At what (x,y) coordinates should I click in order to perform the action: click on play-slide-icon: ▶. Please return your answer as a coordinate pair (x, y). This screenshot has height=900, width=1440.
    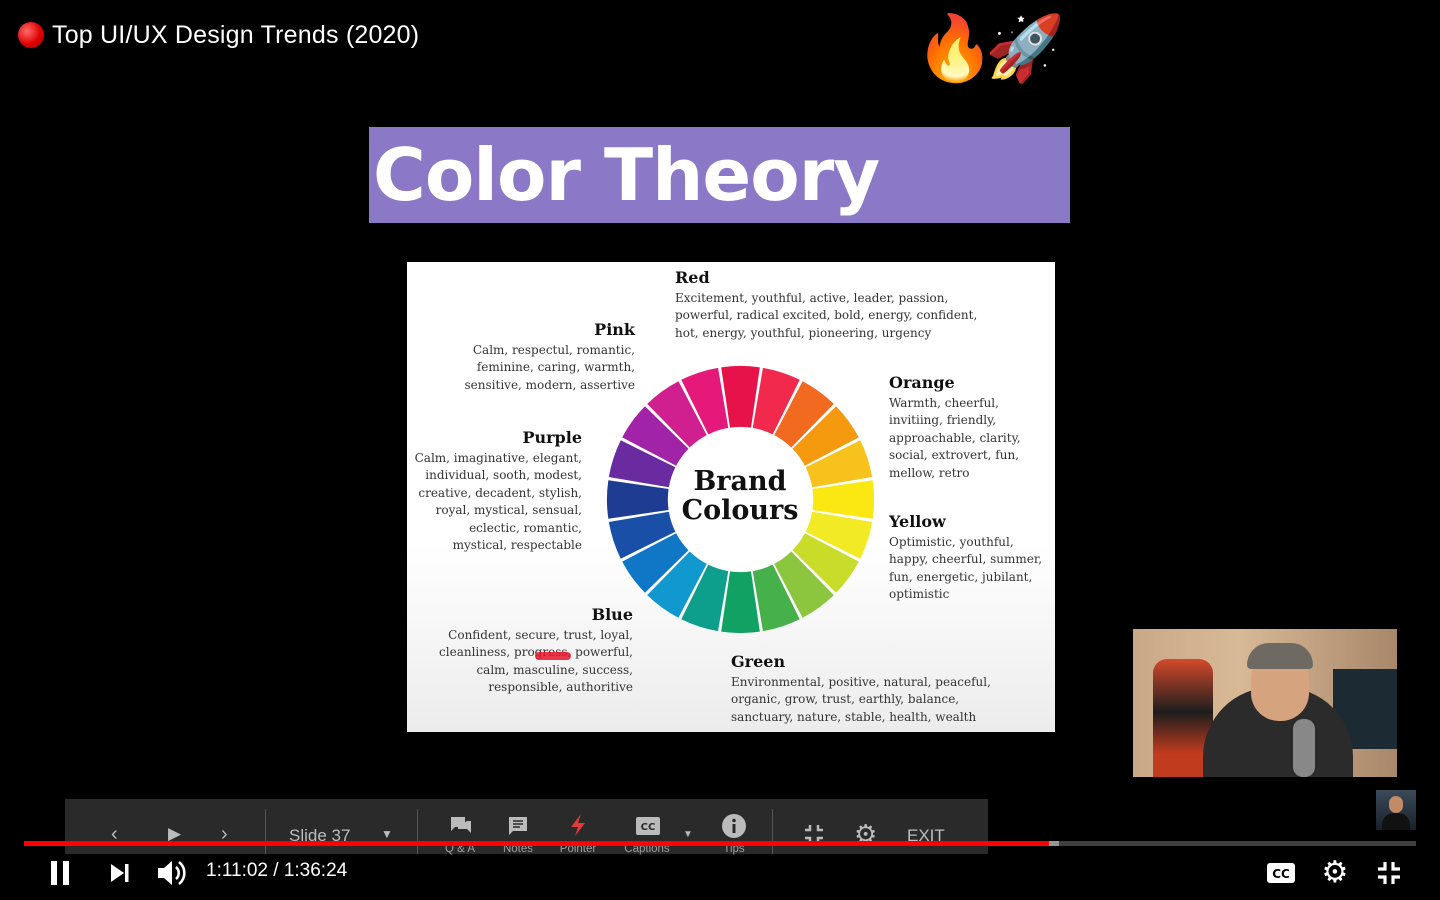
    Looking at the image, I should click on (175, 833).